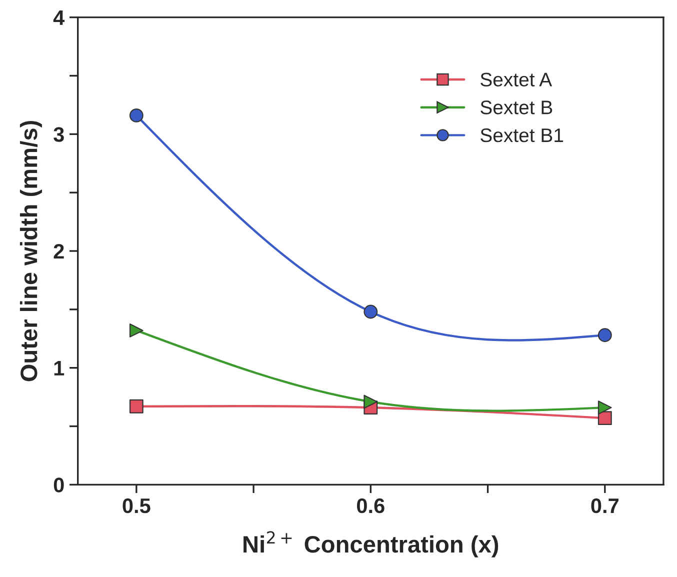  I want to click on y-tick-label: 1, so click(59, 368).